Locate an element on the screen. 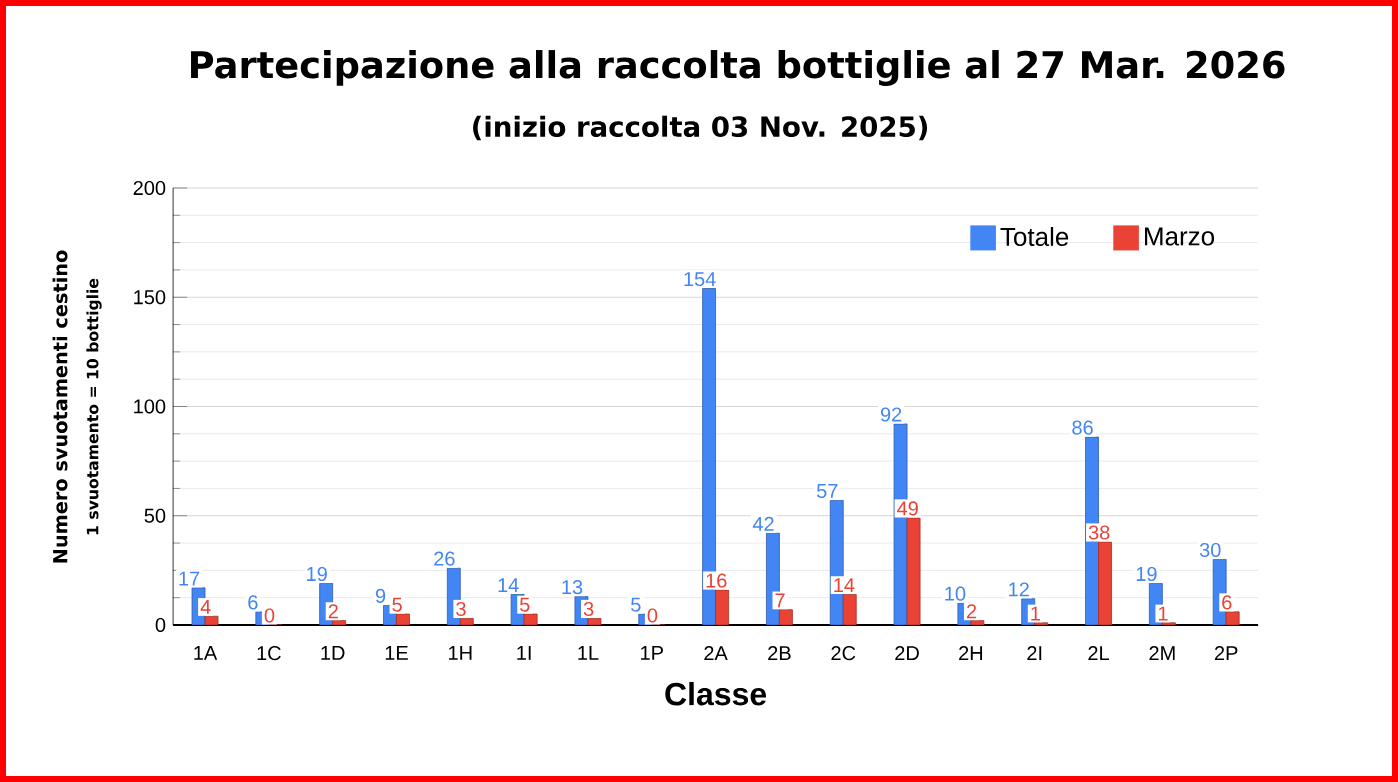 The height and width of the screenshot is (782, 1398). data-label: 9 is located at coordinates (380, 595).